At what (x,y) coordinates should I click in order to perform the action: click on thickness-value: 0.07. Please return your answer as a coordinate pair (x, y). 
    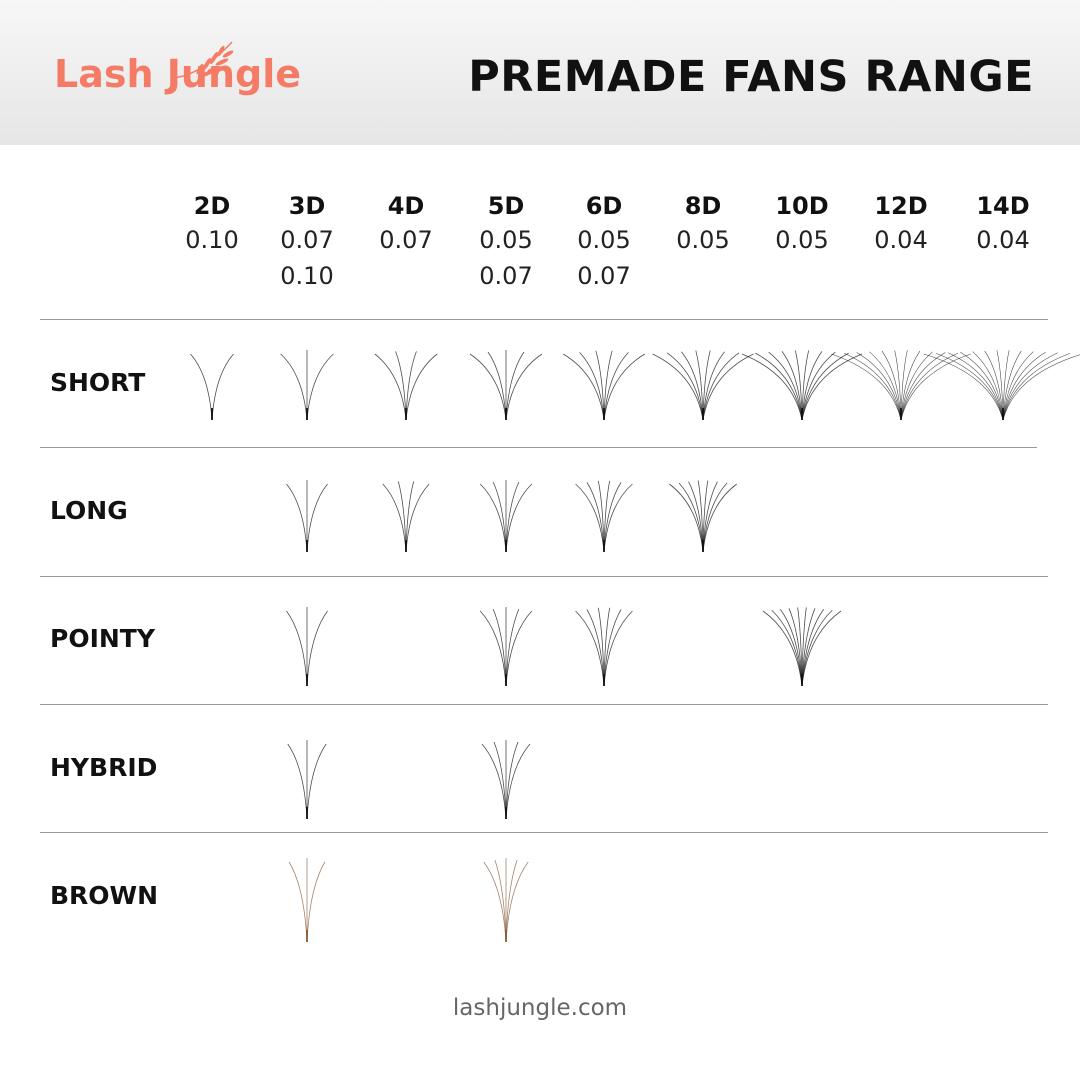
    Looking at the image, I should click on (604, 276).